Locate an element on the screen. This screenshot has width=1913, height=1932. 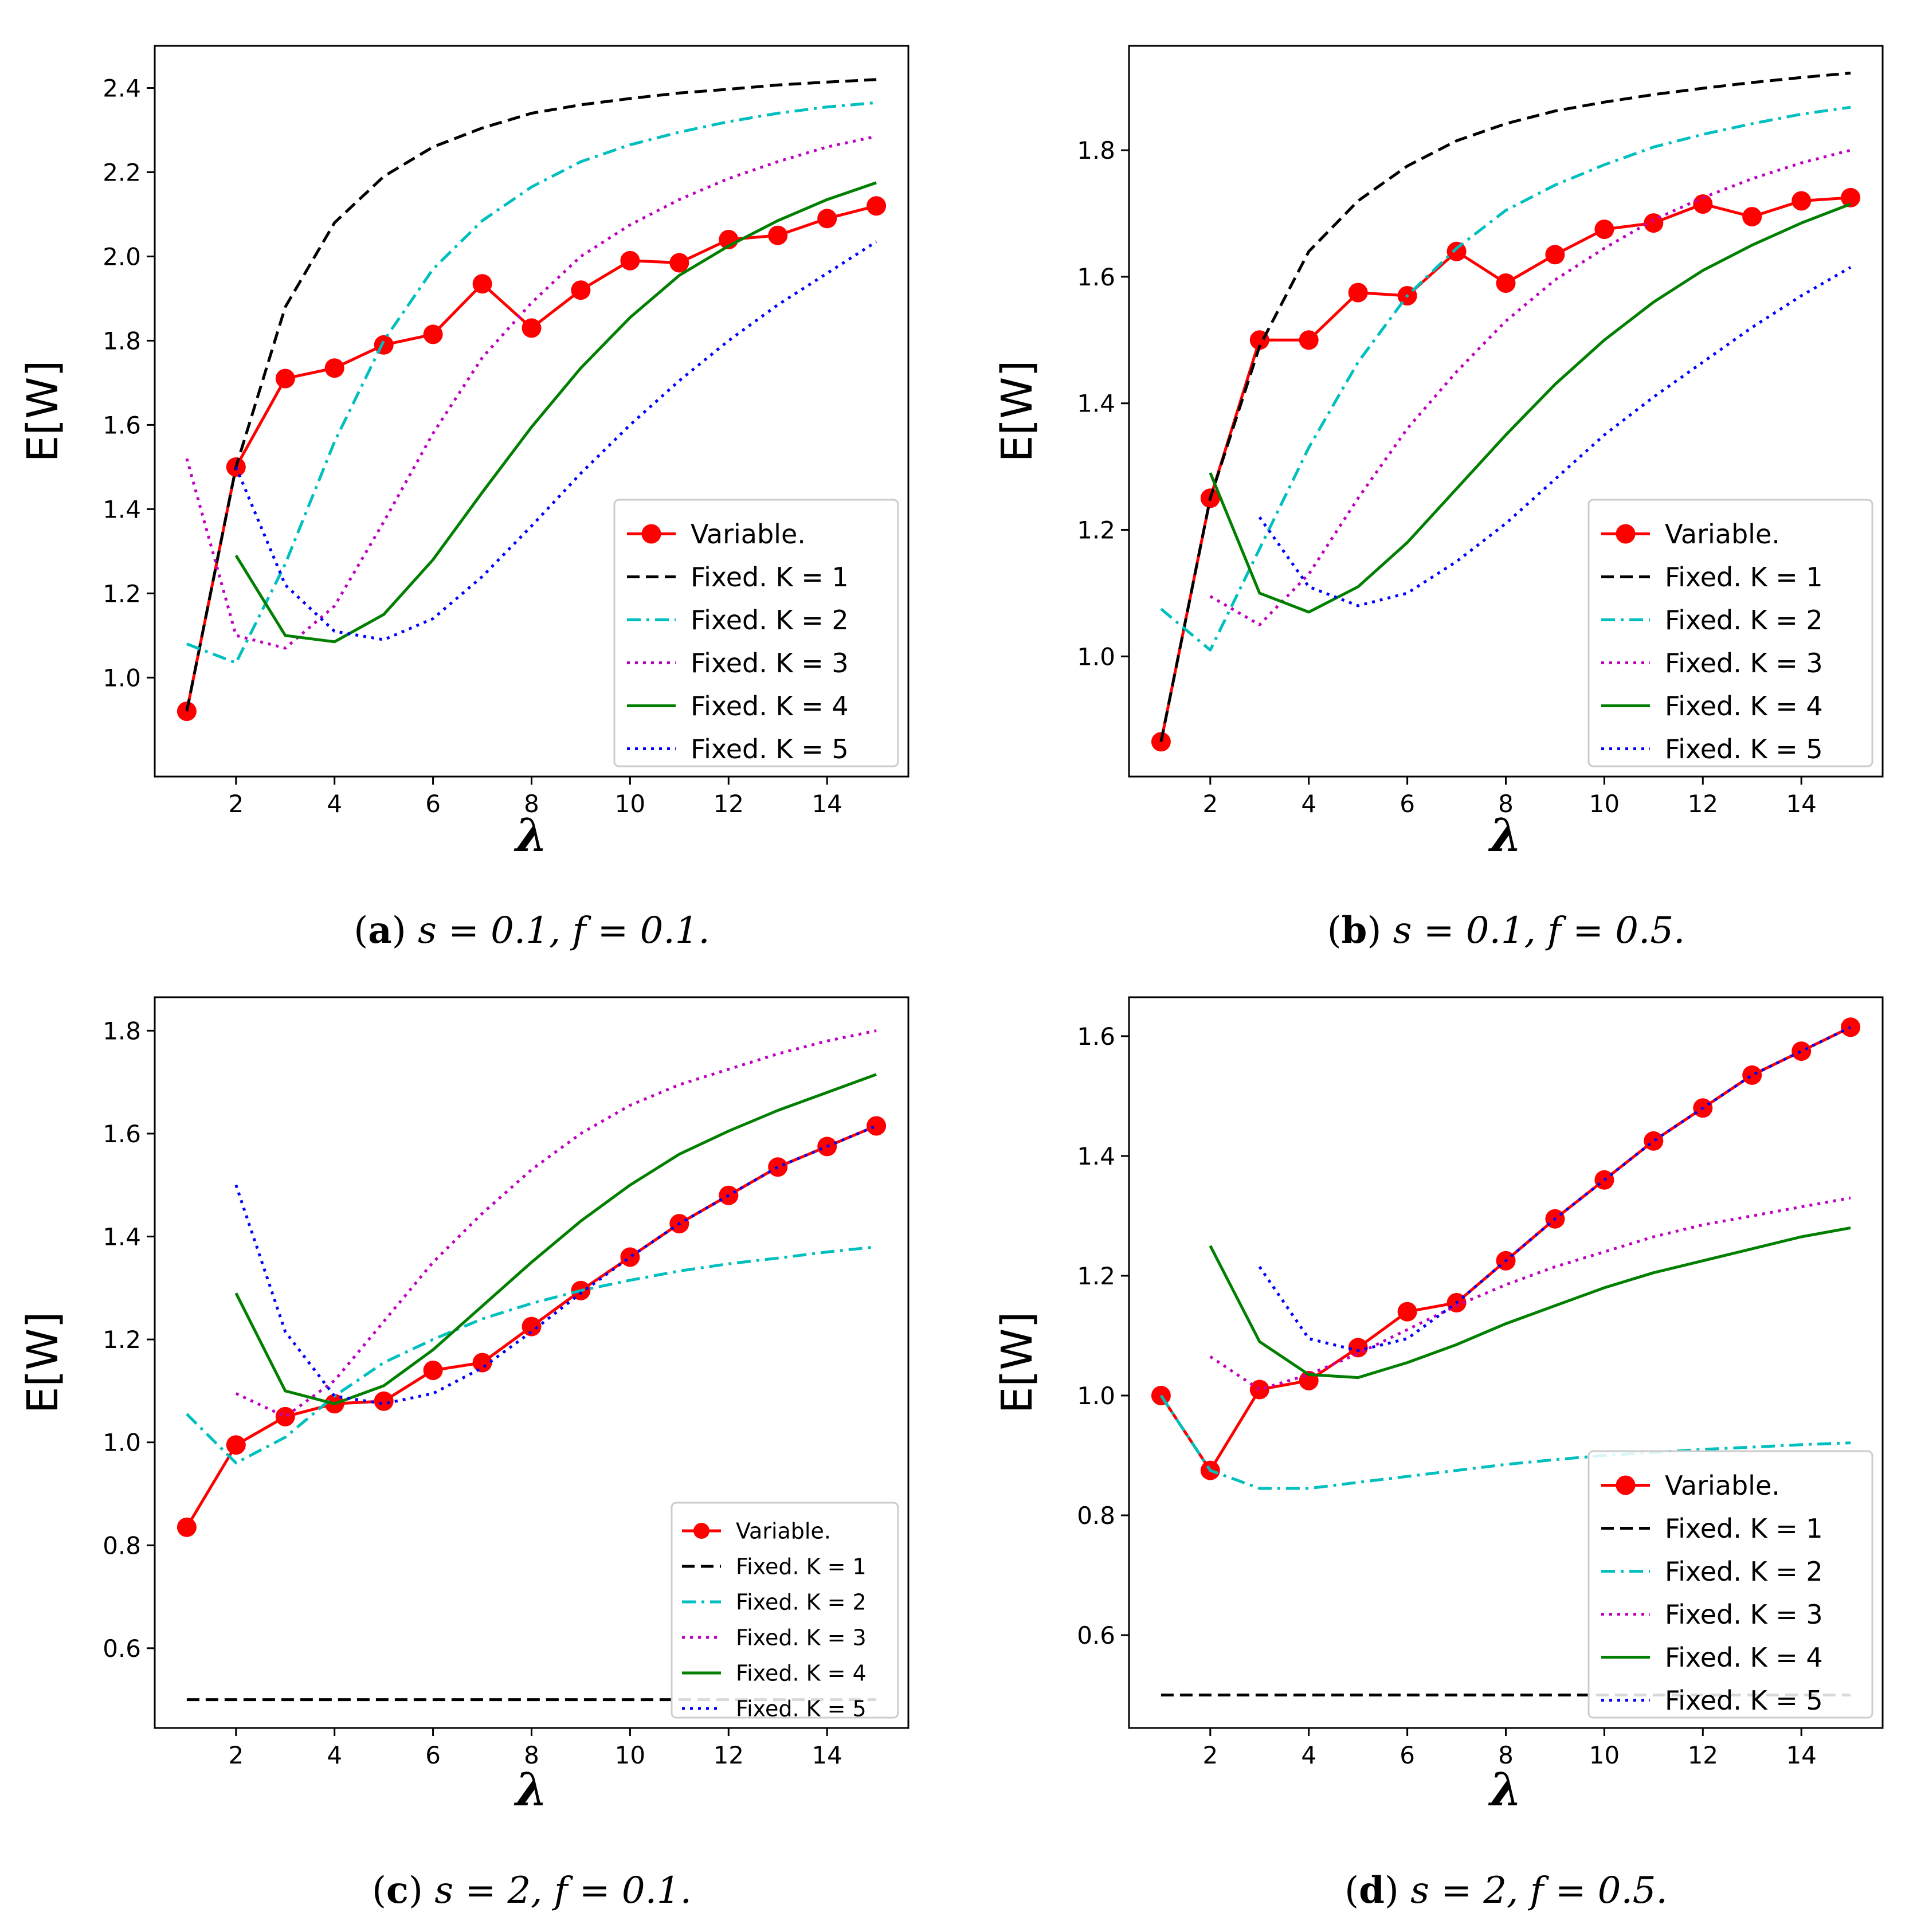
chart-c-xtick-label: 4 is located at coordinates (334, 1755).